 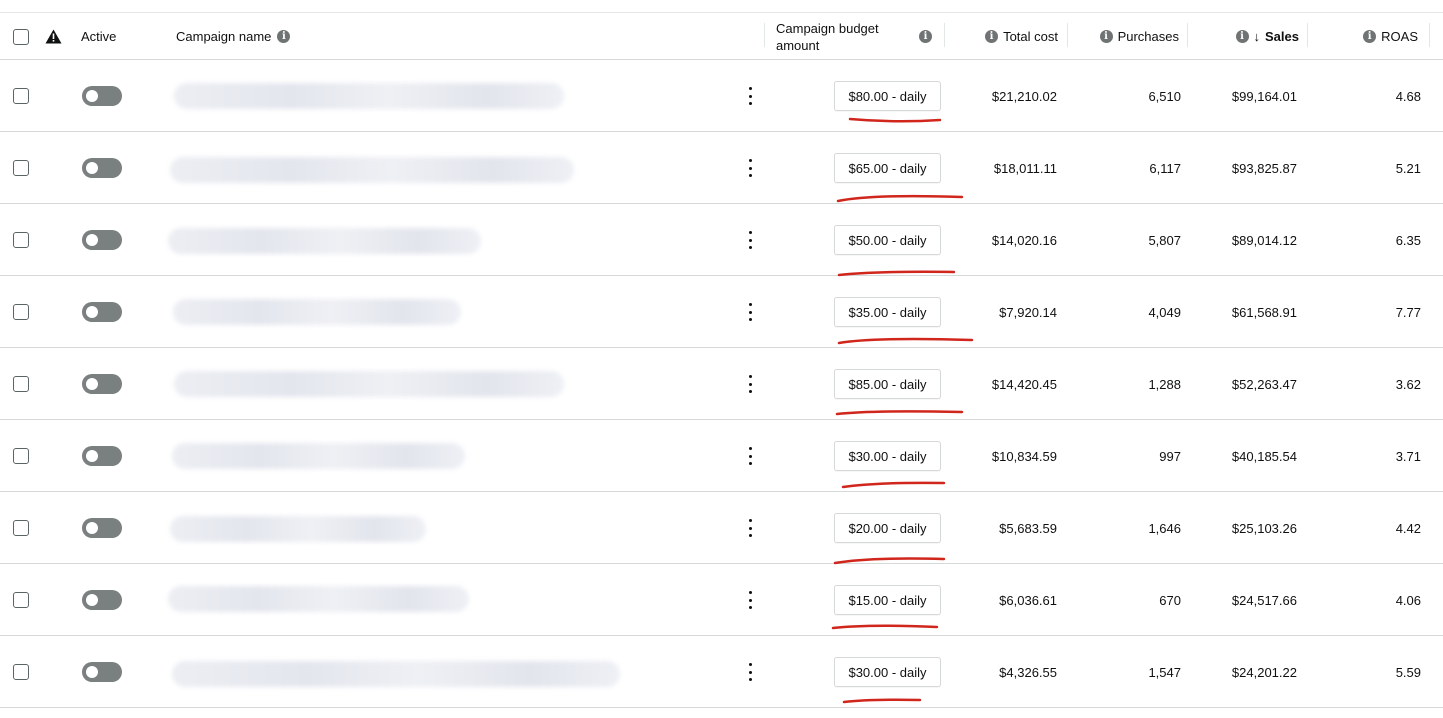 I want to click on column-header-roas: i ROAS, so click(x=1374, y=36).